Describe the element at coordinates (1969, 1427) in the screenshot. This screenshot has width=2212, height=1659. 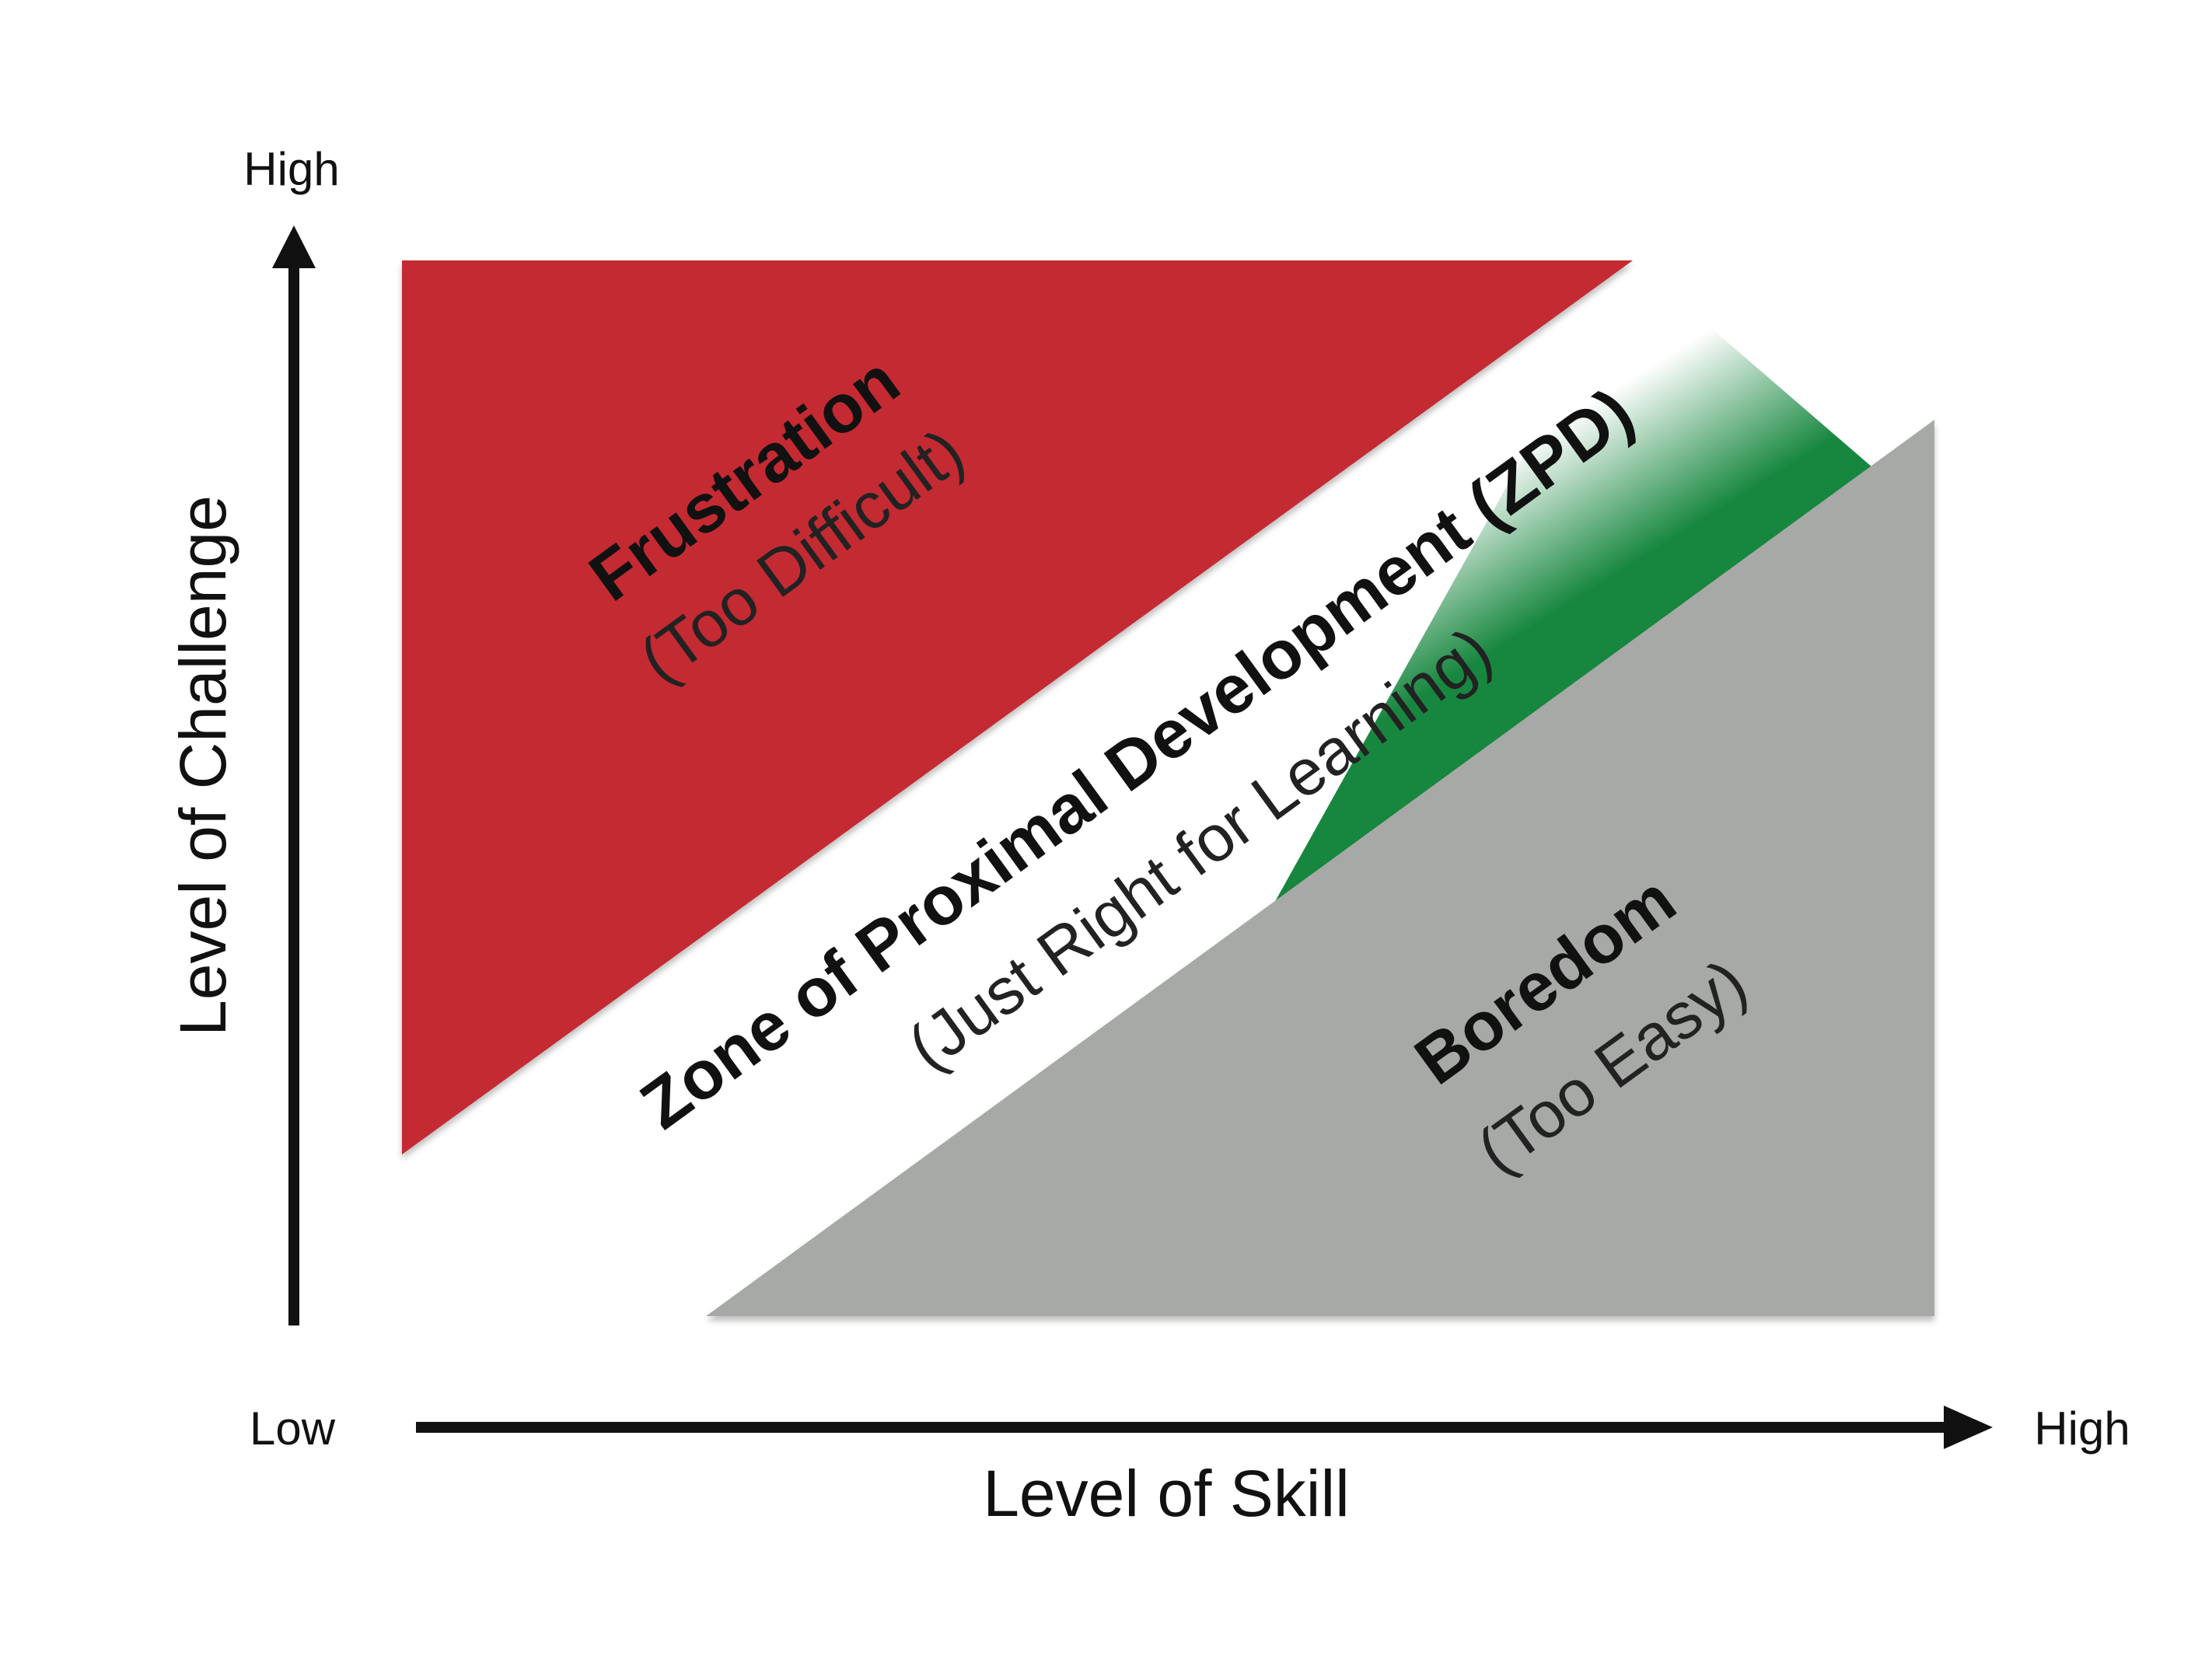
I see `x-axis-arrowhead` at that location.